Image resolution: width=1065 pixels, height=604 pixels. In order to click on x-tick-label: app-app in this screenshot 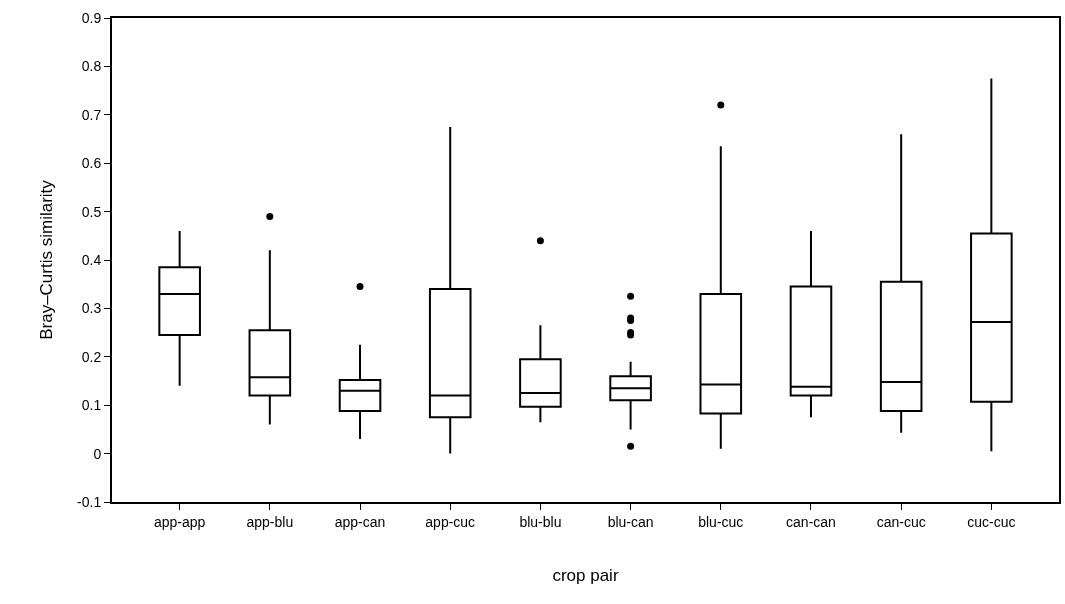, I will do `click(179, 521)`.